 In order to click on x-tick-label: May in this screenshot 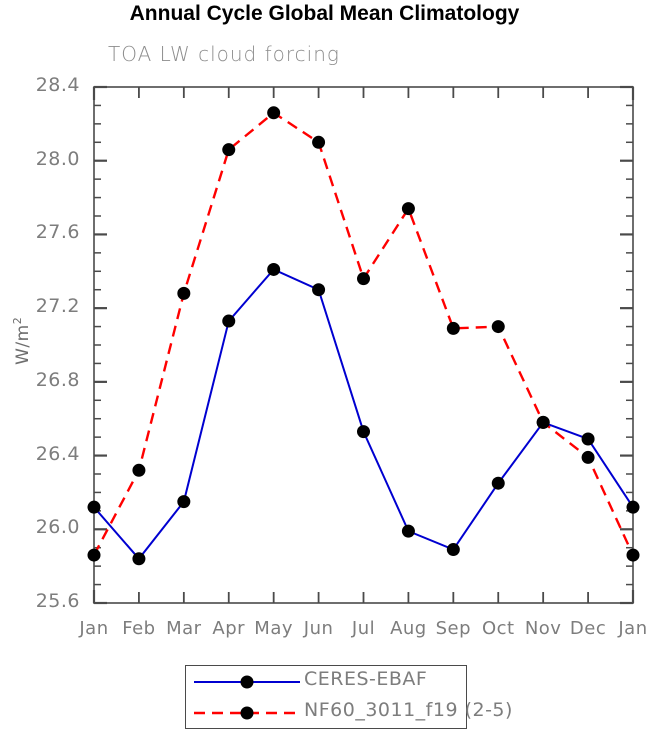, I will do `click(274, 628)`.